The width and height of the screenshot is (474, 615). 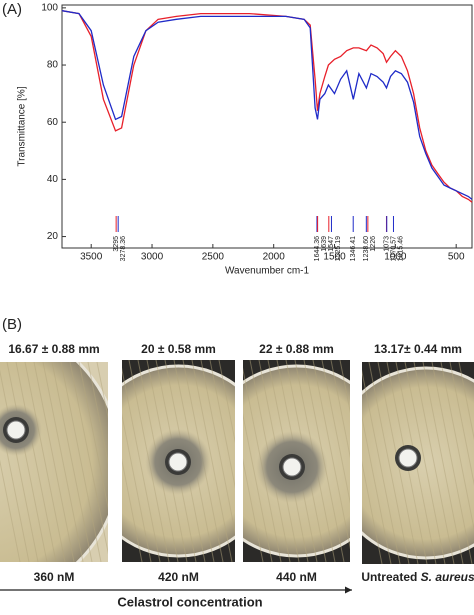 I want to click on y-tick-label: 100, so click(x=49, y=7).